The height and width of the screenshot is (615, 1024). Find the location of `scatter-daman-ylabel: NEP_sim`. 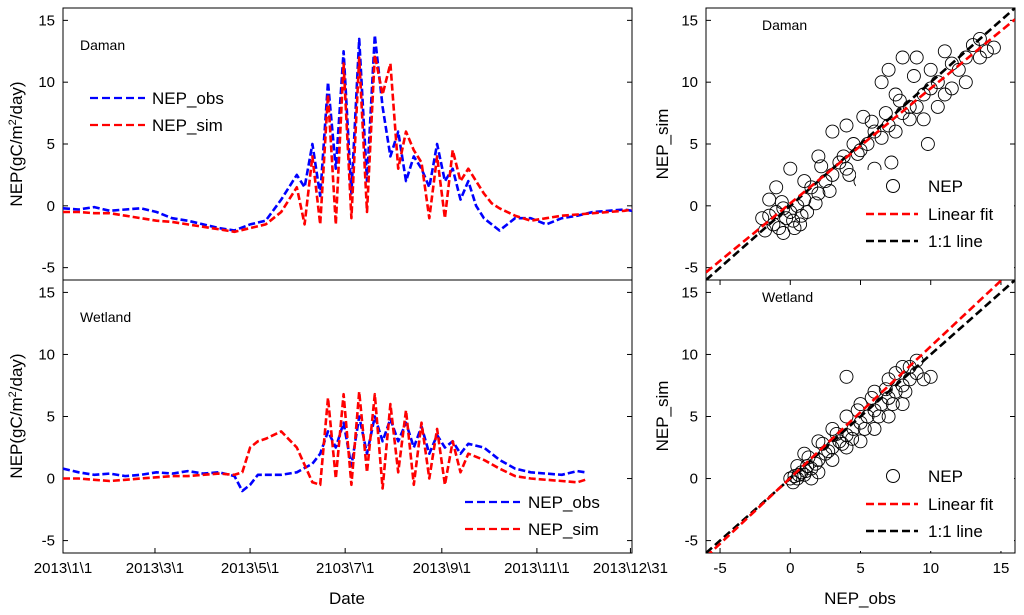

scatter-daman-ylabel: NEP_sim is located at coordinates (662, 144).